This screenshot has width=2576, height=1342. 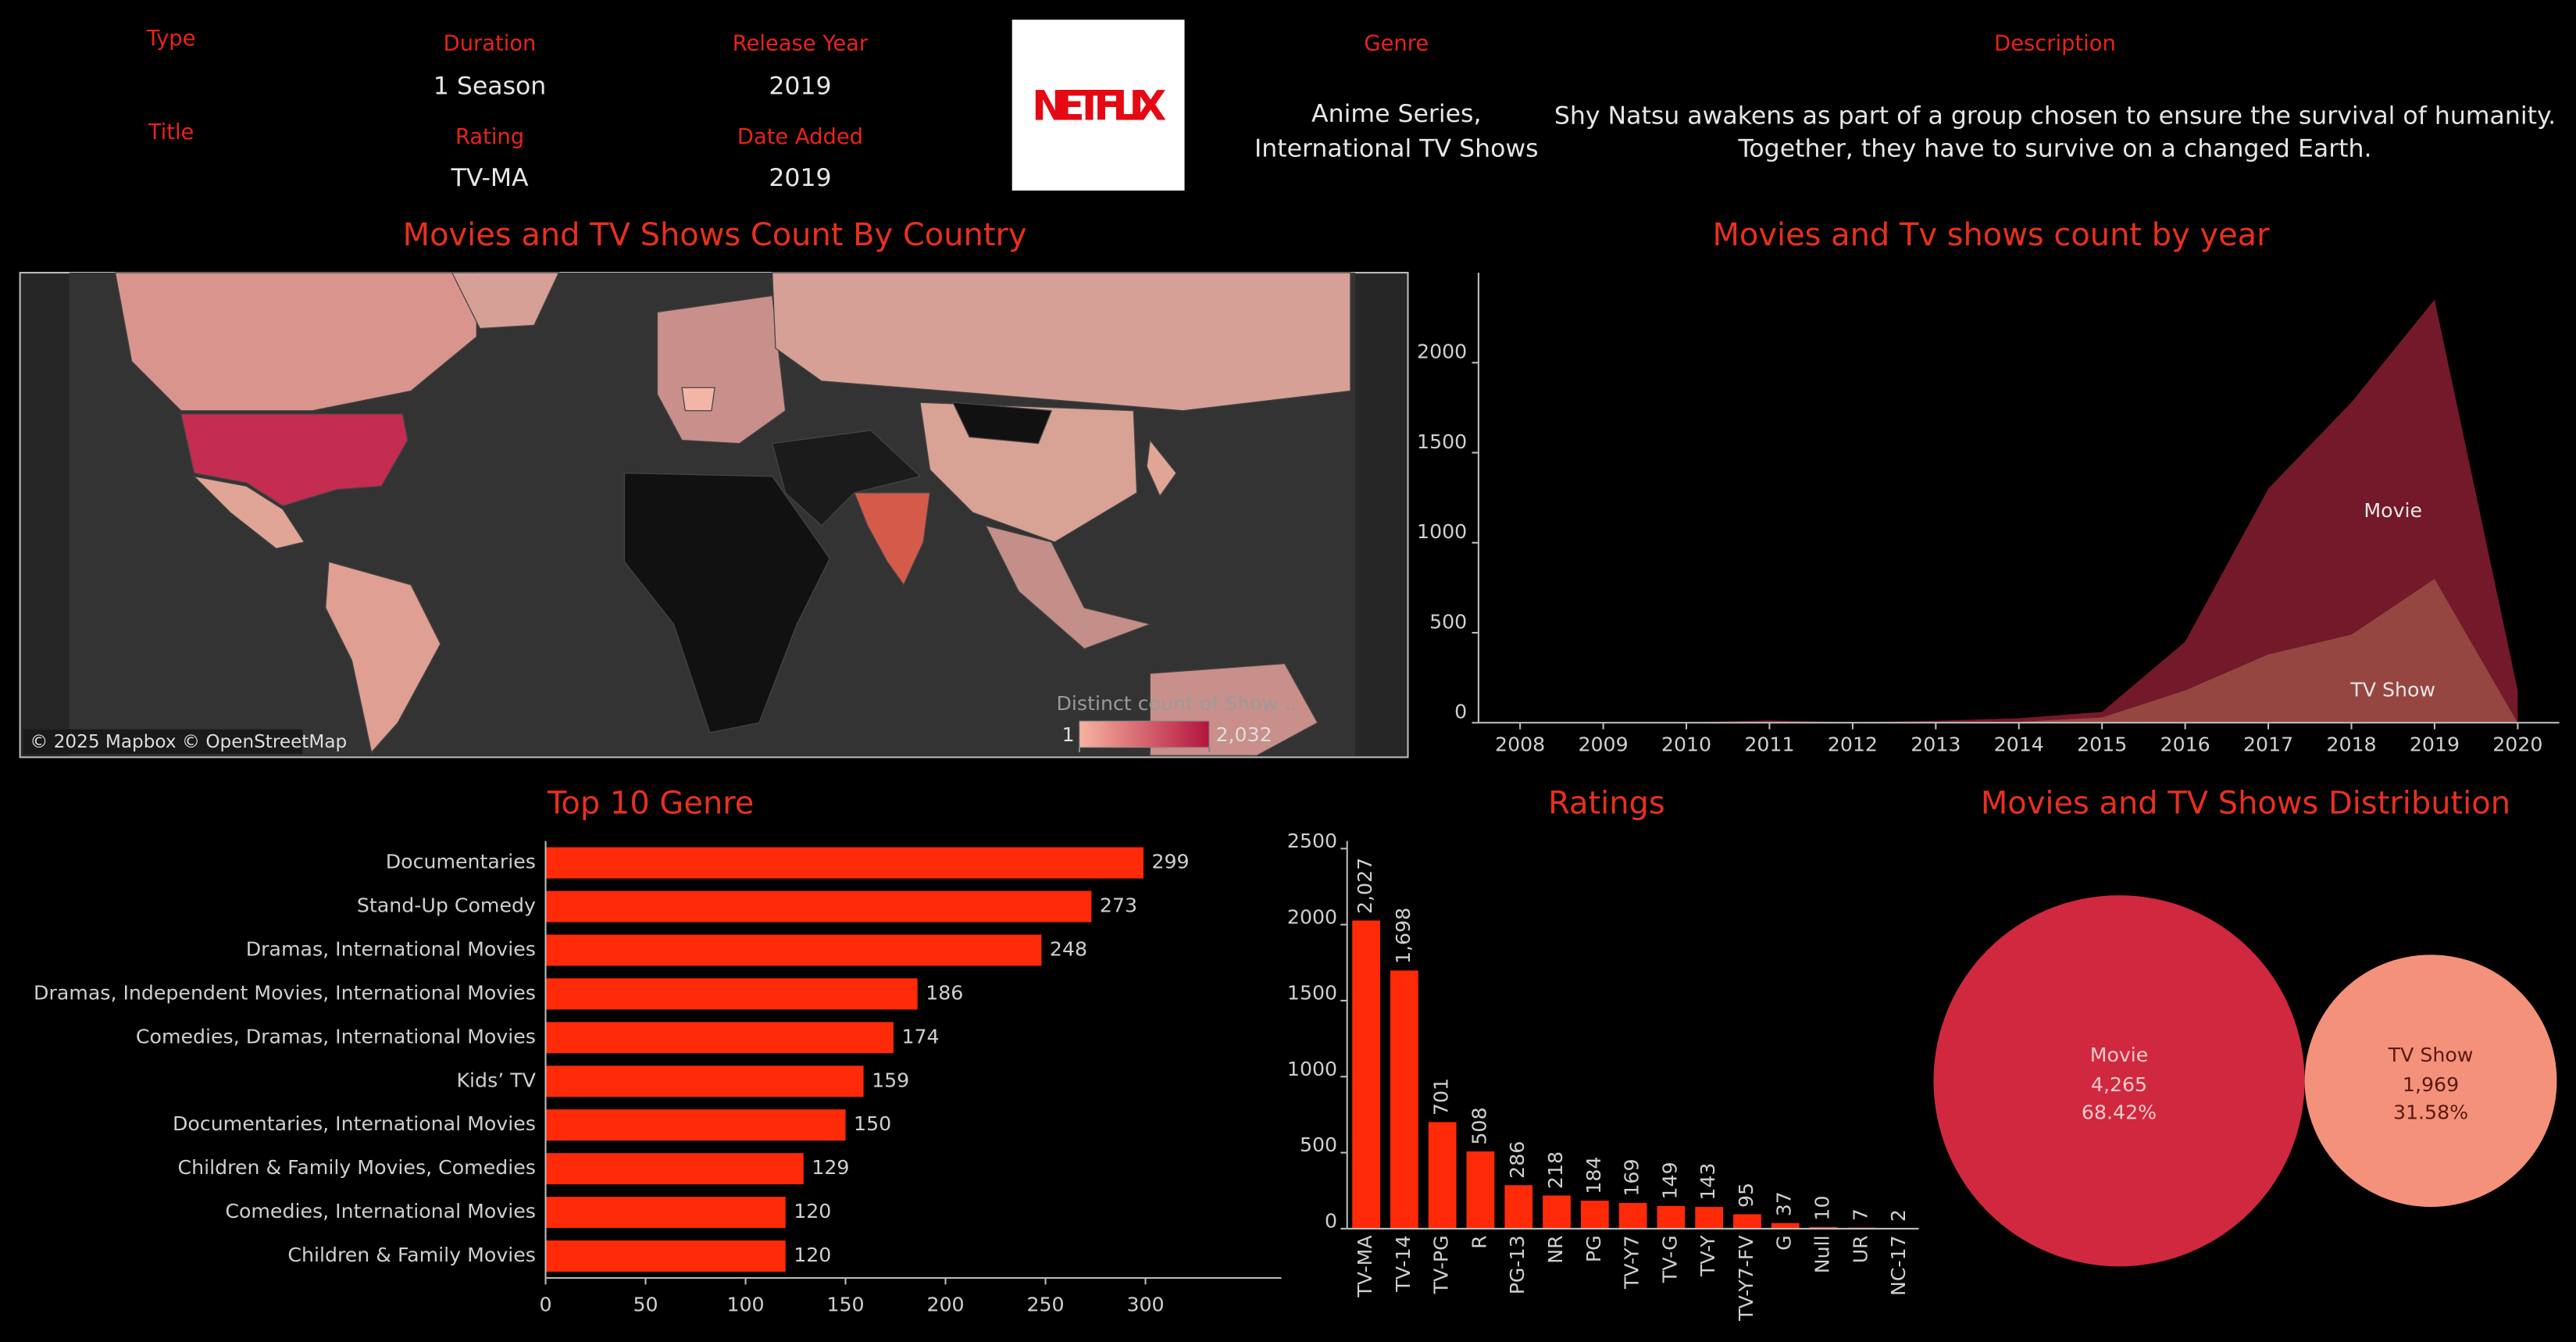 I want to click on genre-line: Anime Series,, so click(x=1396, y=114).